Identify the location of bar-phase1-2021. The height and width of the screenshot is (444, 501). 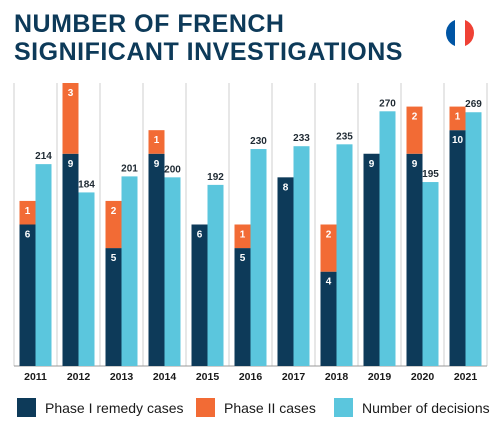
(457, 248).